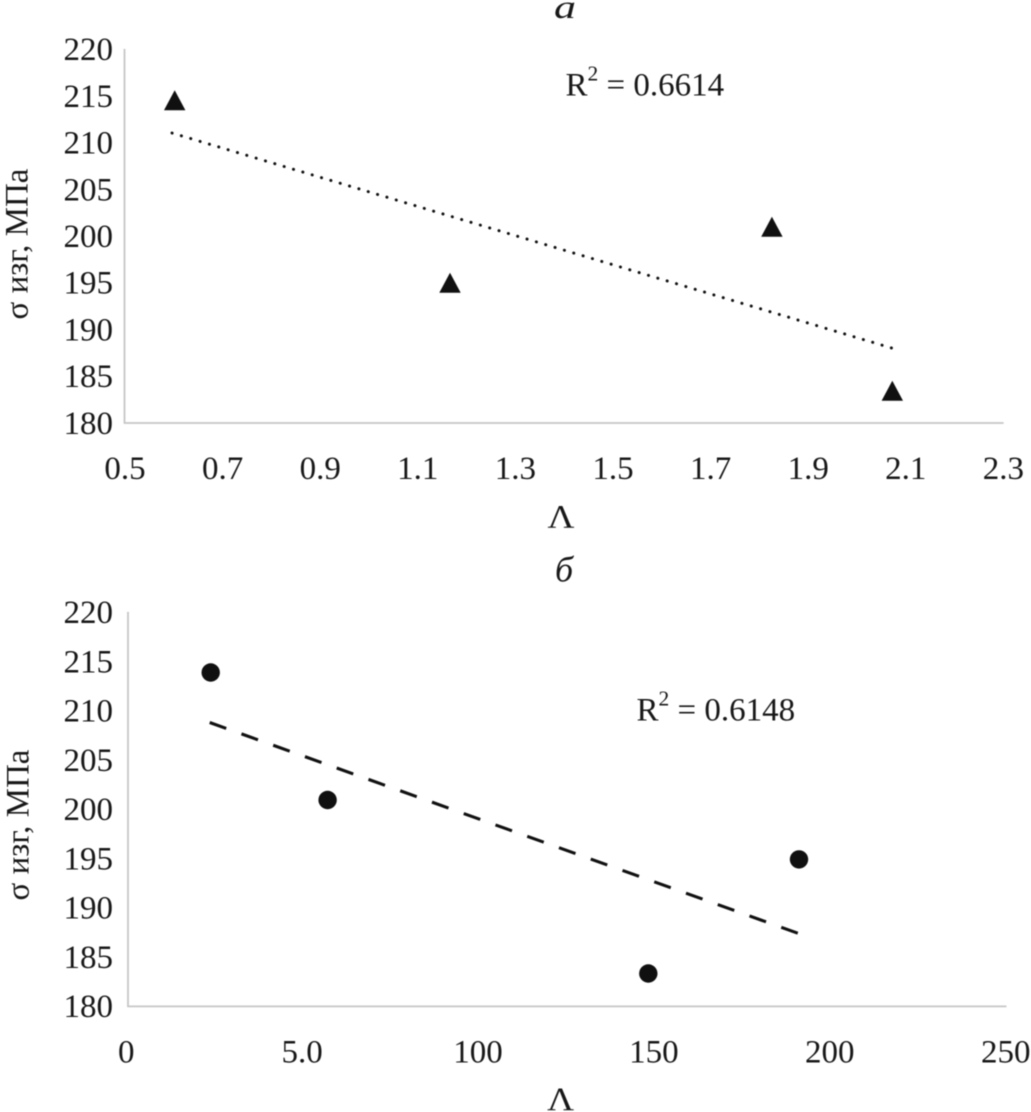  Describe the element at coordinates (710, 469) in the screenshot. I see `svg-text: 1.7` at that location.